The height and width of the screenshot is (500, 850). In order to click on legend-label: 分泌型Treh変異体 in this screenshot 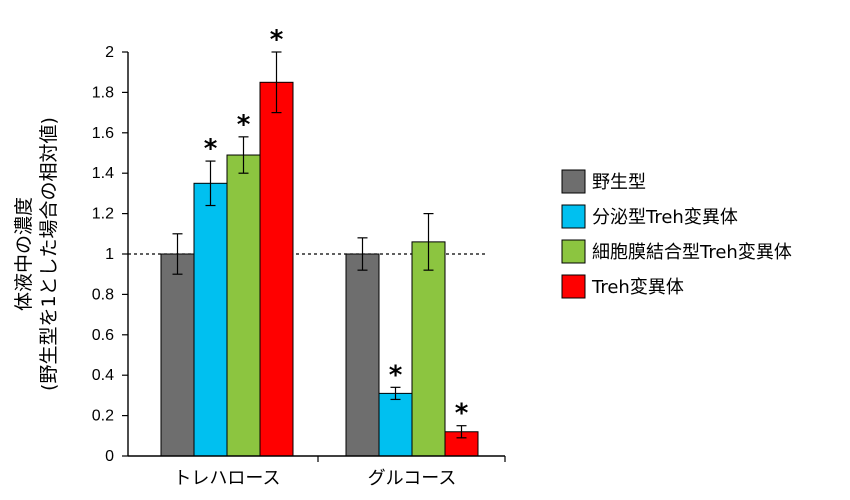, I will do `click(665, 217)`.